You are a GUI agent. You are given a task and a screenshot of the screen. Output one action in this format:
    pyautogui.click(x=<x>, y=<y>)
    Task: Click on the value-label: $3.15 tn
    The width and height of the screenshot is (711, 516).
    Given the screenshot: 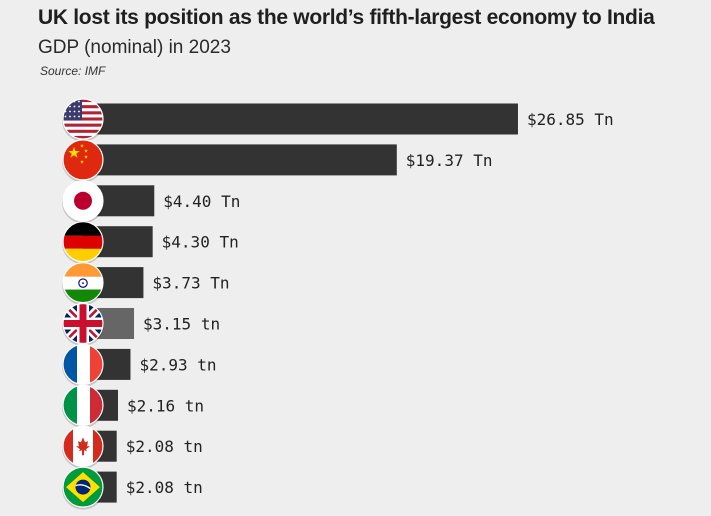 What is the action you would take?
    pyautogui.click(x=181, y=324)
    